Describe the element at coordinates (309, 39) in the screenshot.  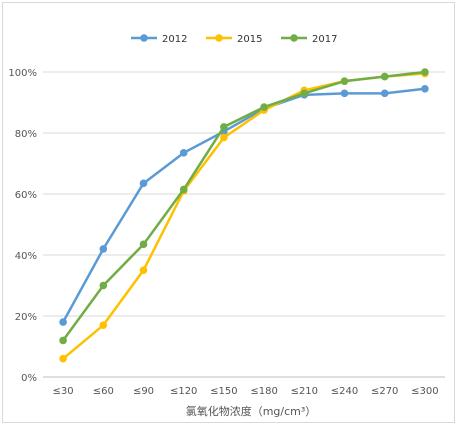
I see `legend-item: 2017` at that location.